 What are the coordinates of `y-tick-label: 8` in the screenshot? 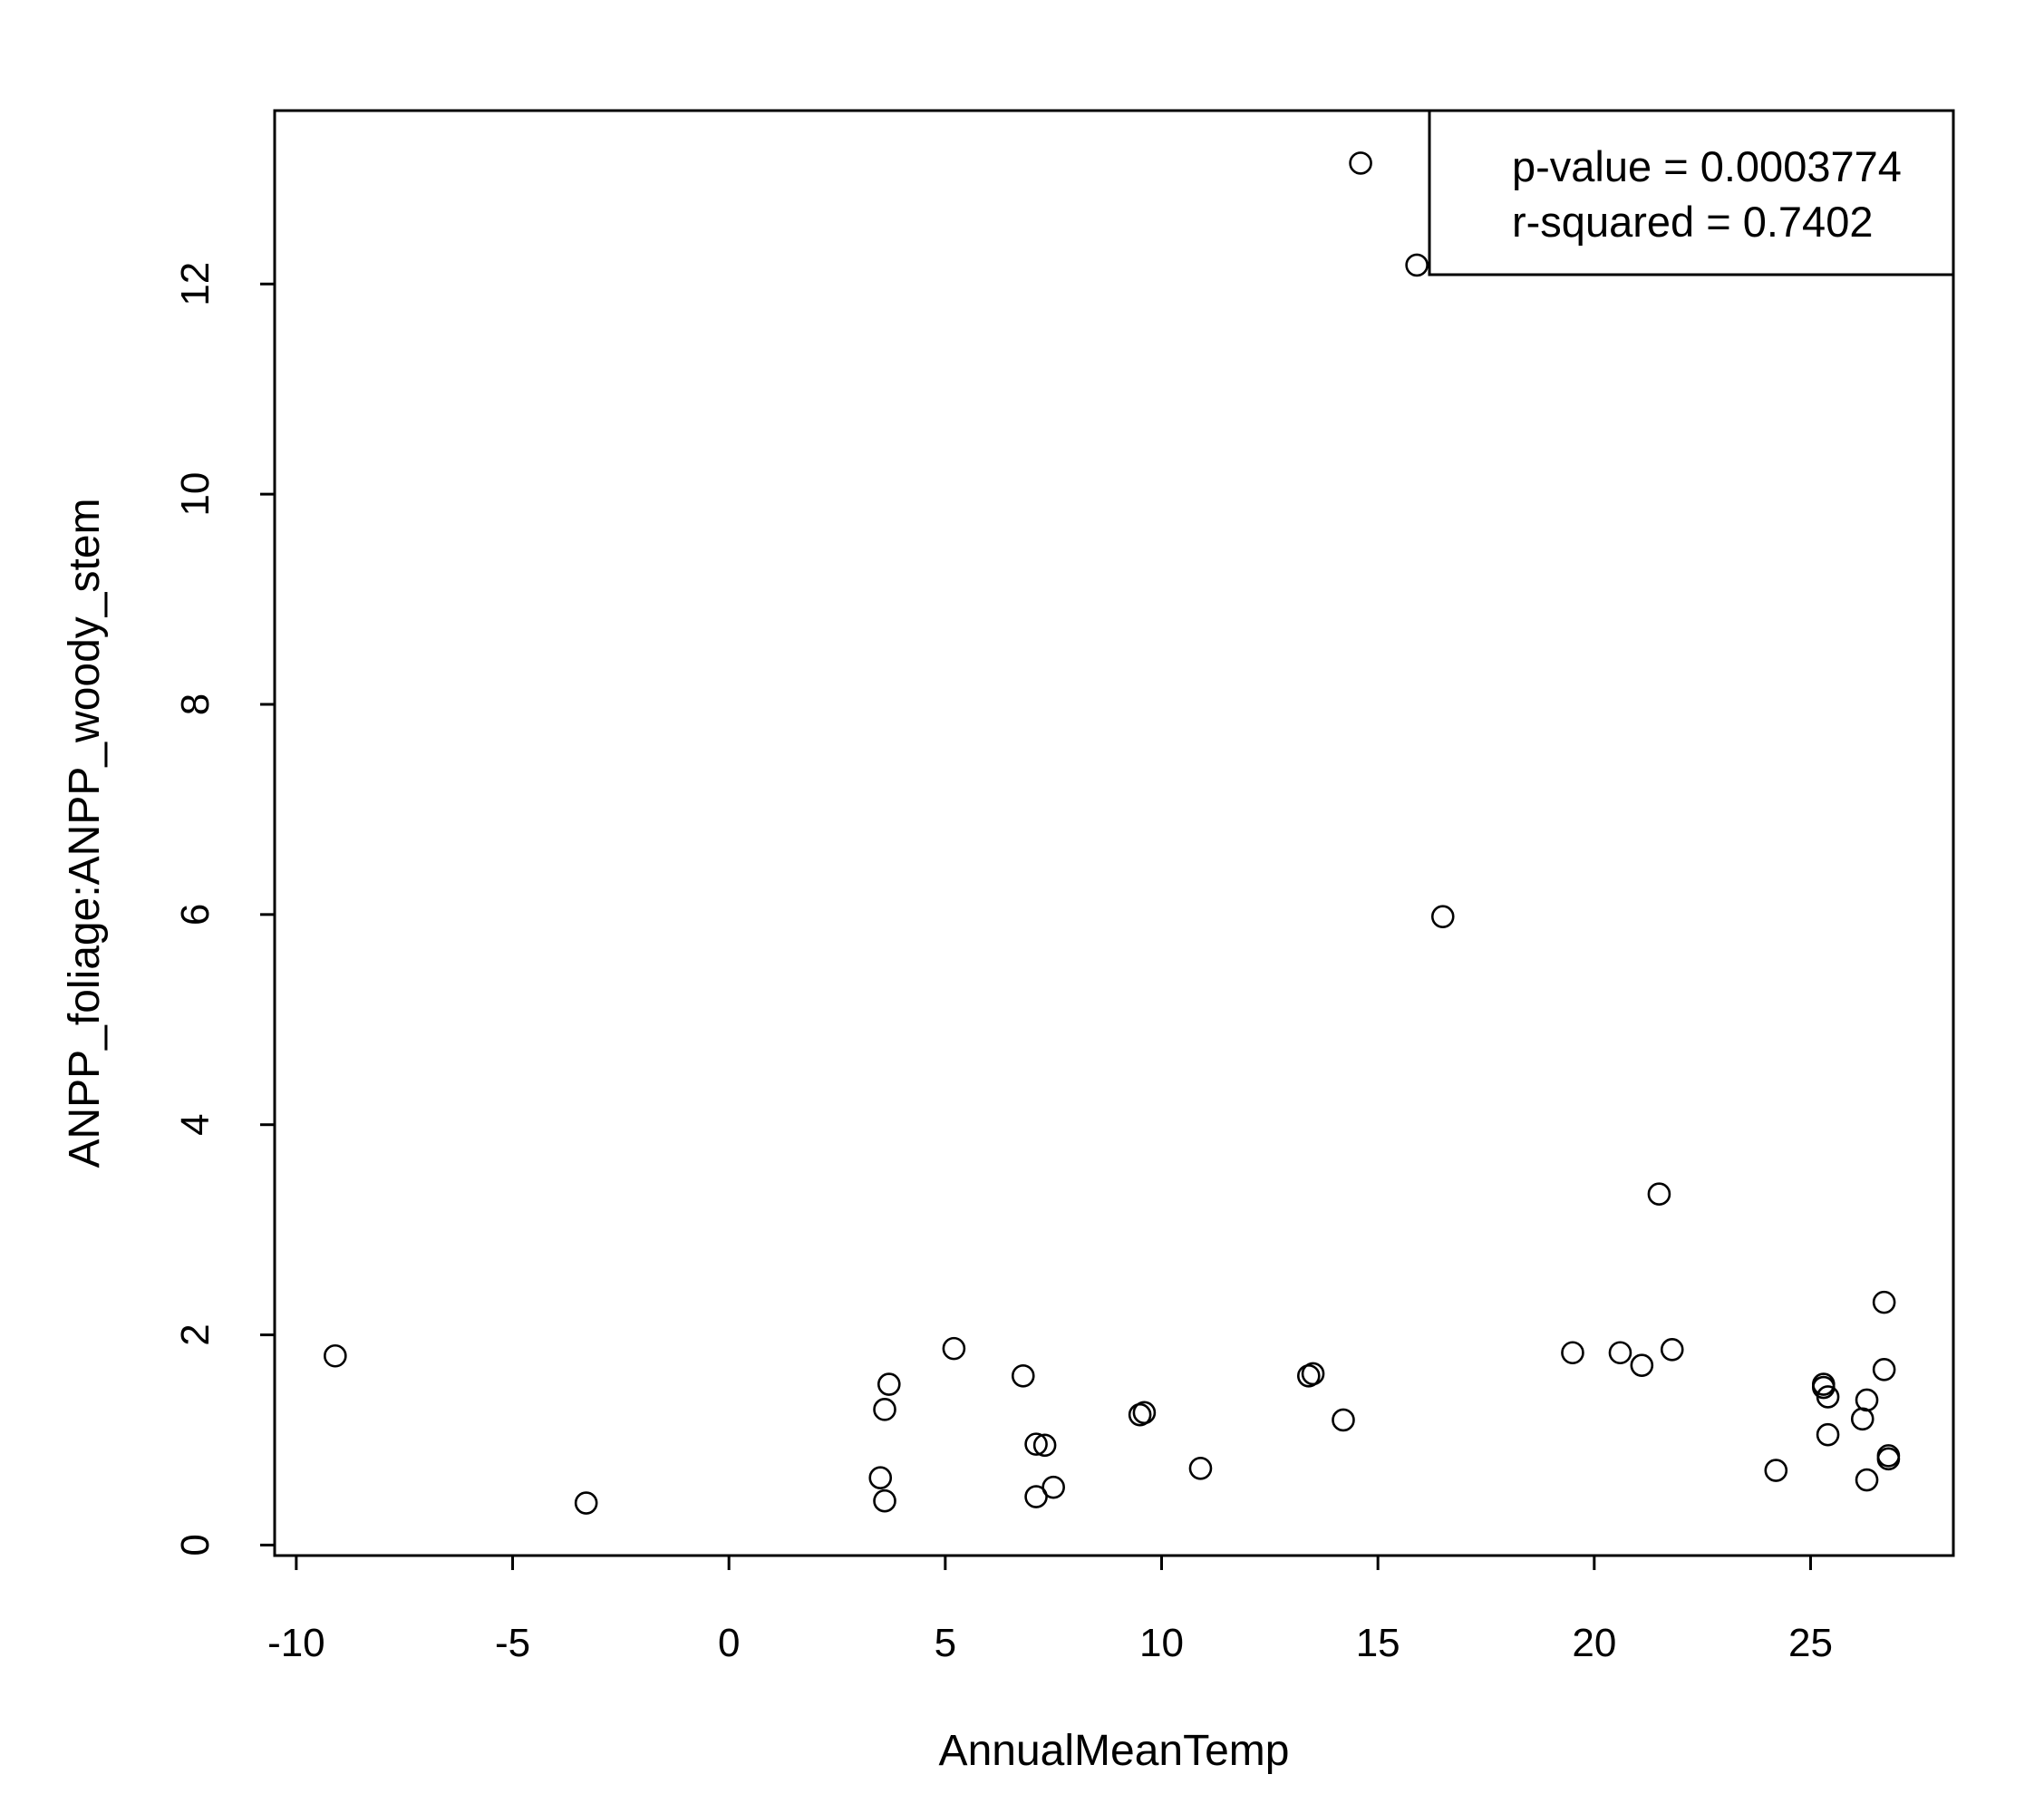 It's located at (195, 704).